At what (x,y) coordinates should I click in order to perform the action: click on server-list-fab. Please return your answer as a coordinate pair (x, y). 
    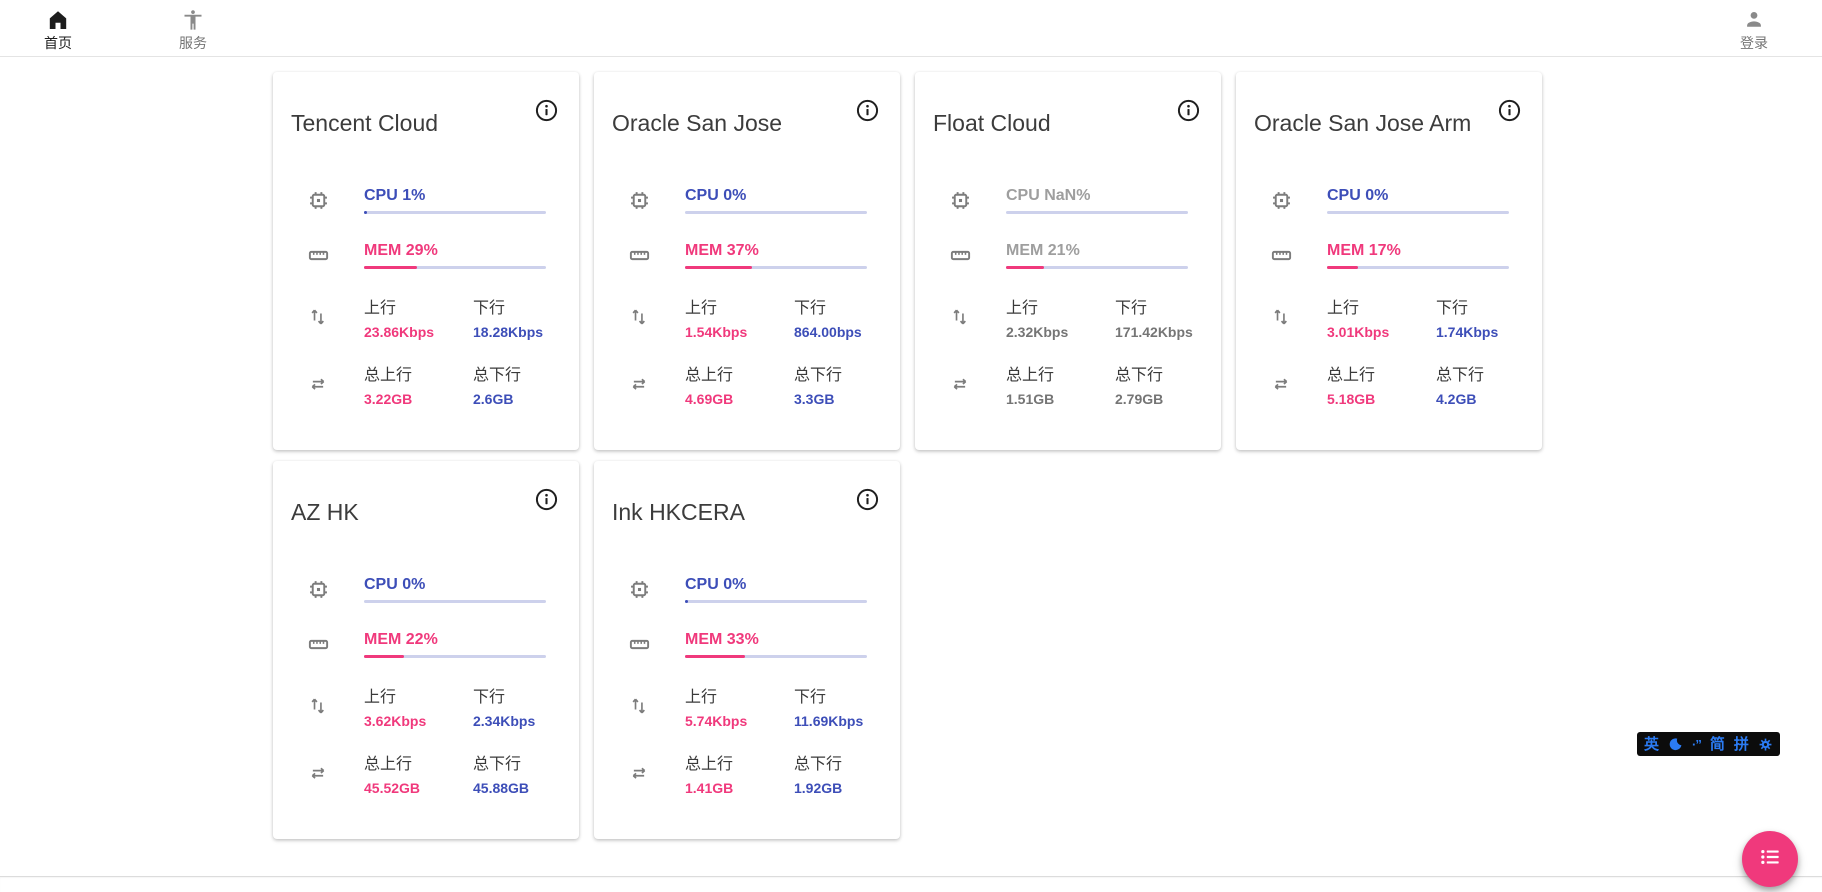
    Looking at the image, I should click on (1770, 859).